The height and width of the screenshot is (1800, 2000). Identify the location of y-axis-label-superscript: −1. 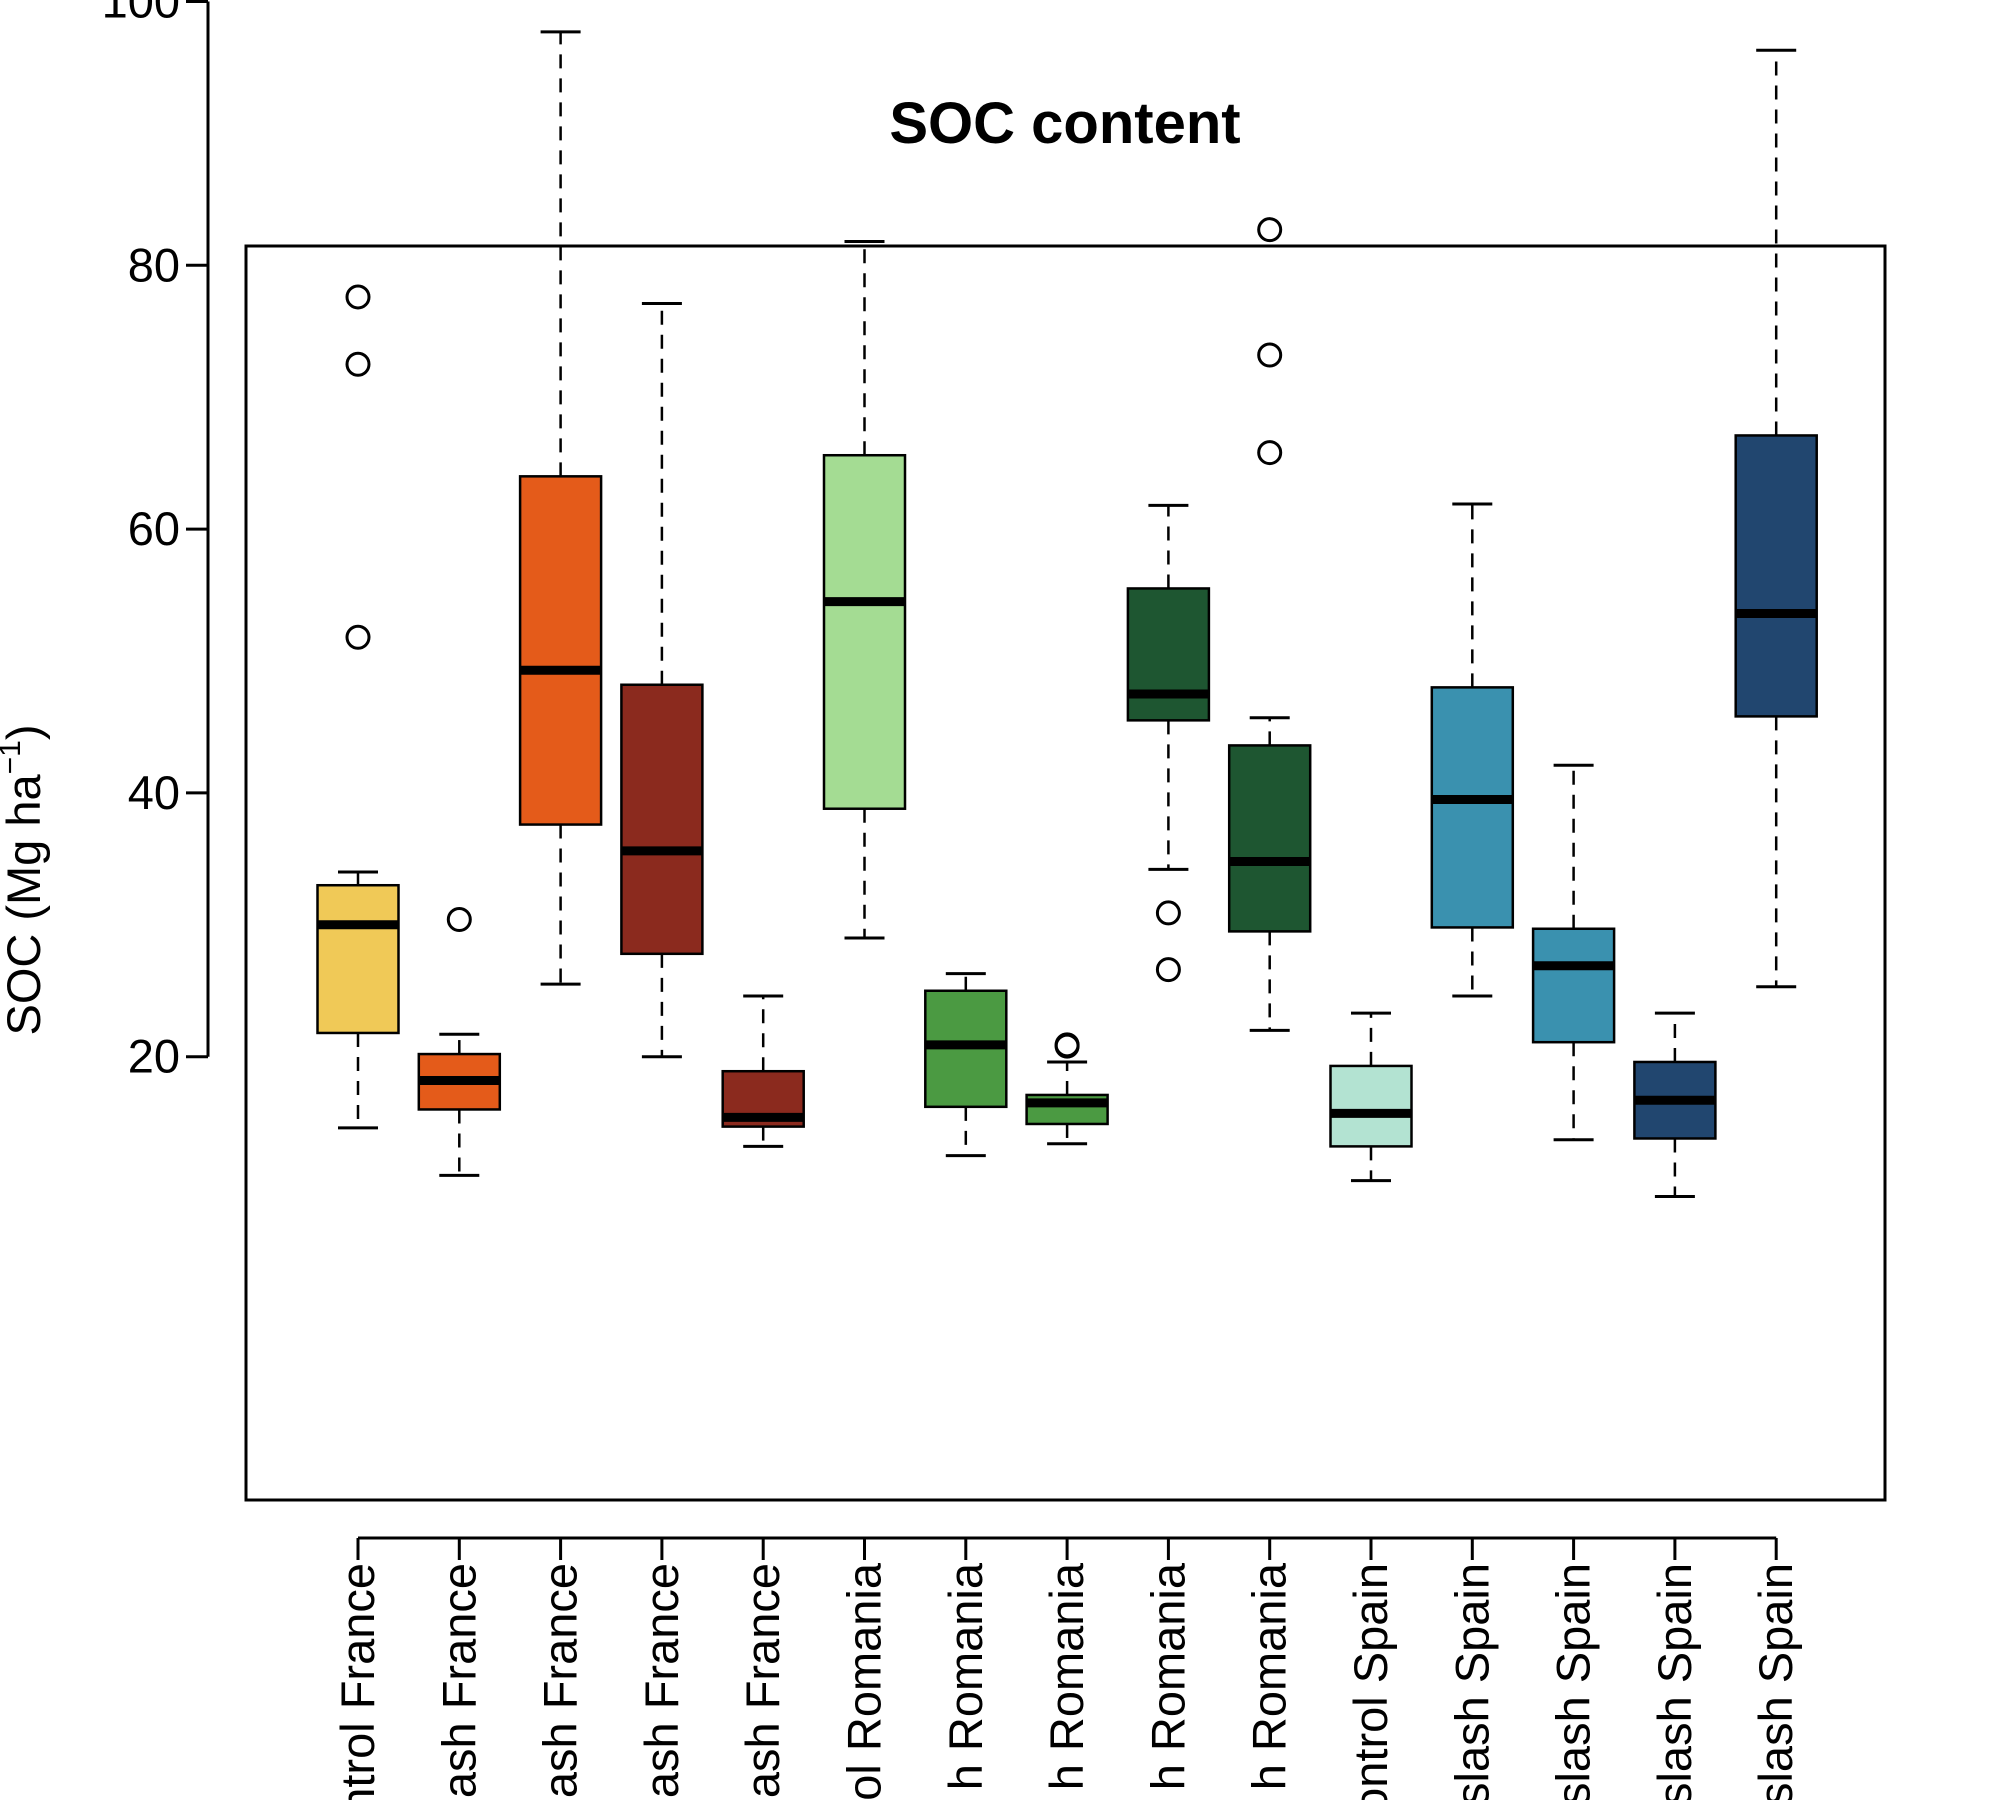
(13, 757).